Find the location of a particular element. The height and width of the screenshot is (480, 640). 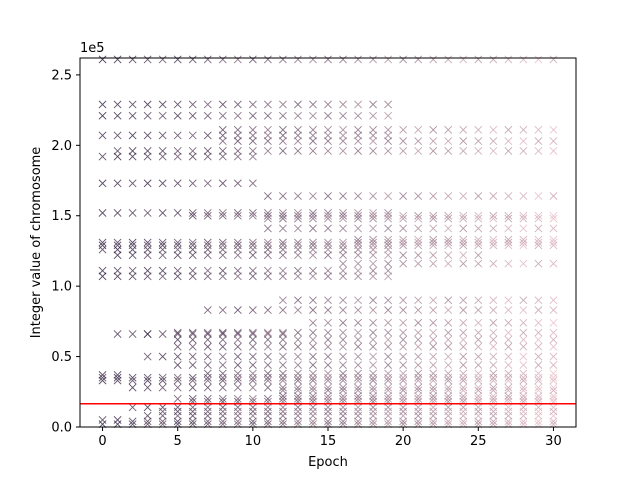

x-tick-label: 5 is located at coordinates (178, 441).